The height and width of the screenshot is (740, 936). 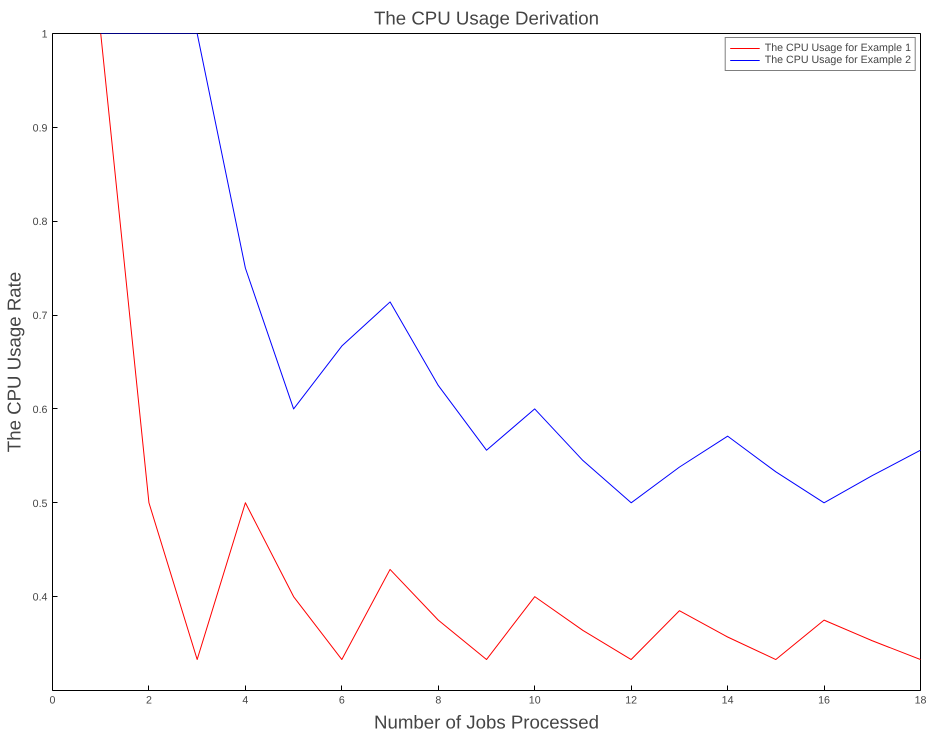 What do you see at coordinates (53, 700) in the screenshot?
I see `x-tick-label: 0` at bounding box center [53, 700].